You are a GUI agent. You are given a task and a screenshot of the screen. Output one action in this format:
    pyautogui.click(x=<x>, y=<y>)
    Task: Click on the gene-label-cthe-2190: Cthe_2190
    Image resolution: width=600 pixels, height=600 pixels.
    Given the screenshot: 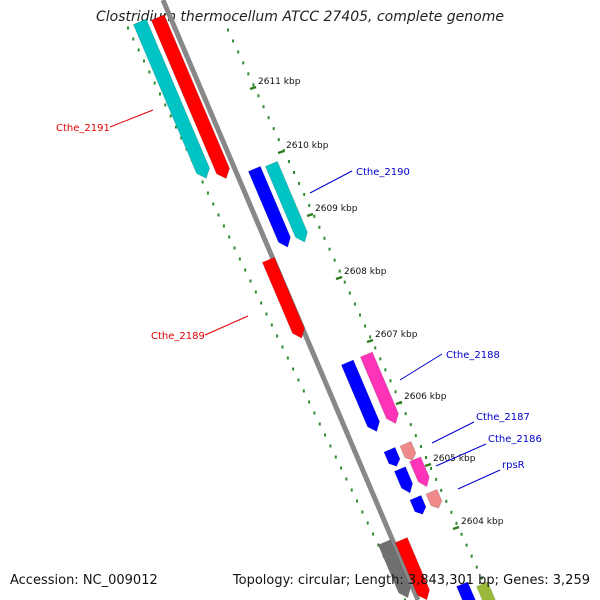 What is the action you would take?
    pyautogui.click(x=383, y=172)
    